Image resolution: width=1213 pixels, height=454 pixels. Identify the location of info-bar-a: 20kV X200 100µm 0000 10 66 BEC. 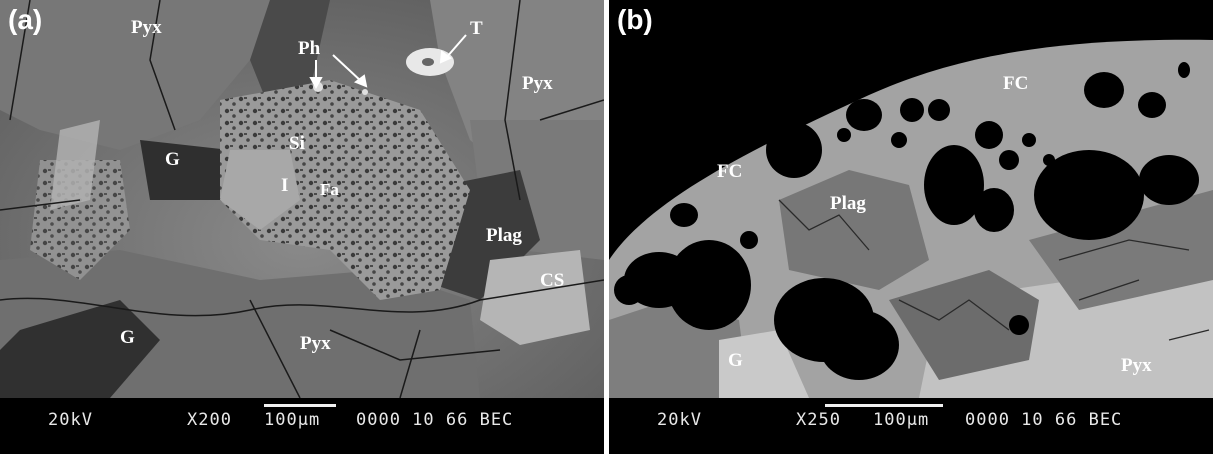
(302, 426).